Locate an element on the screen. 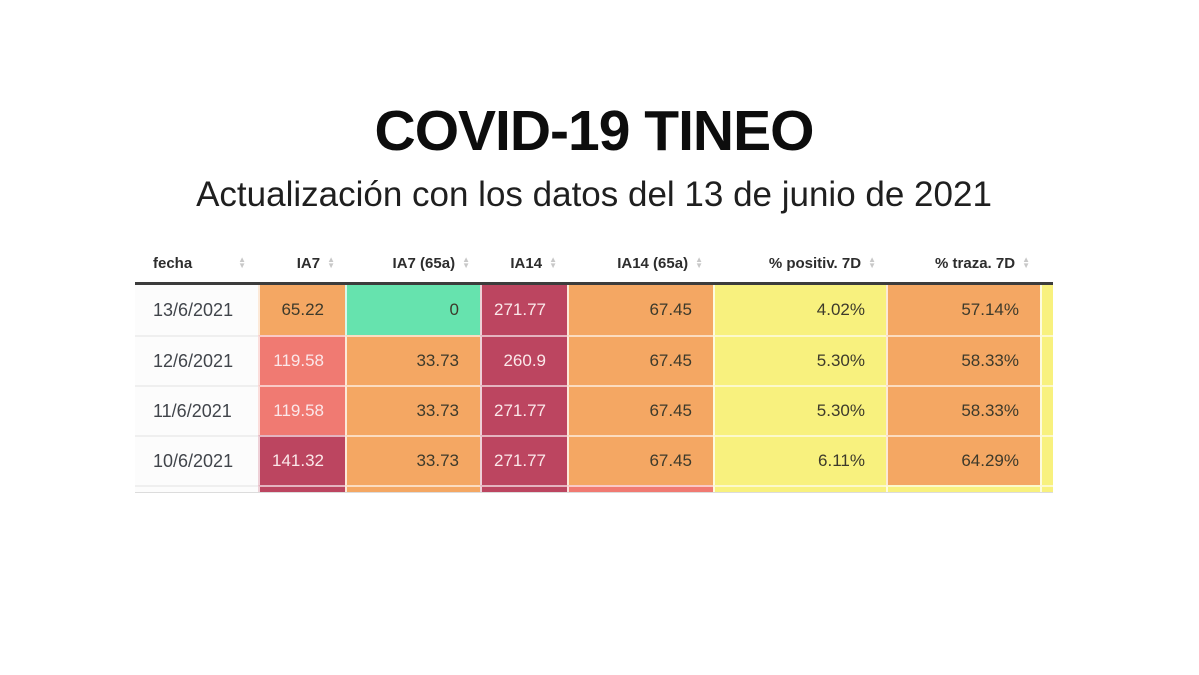 The image size is (1199, 675). cell-fecha: 10/6/2021 is located at coordinates (196, 460).